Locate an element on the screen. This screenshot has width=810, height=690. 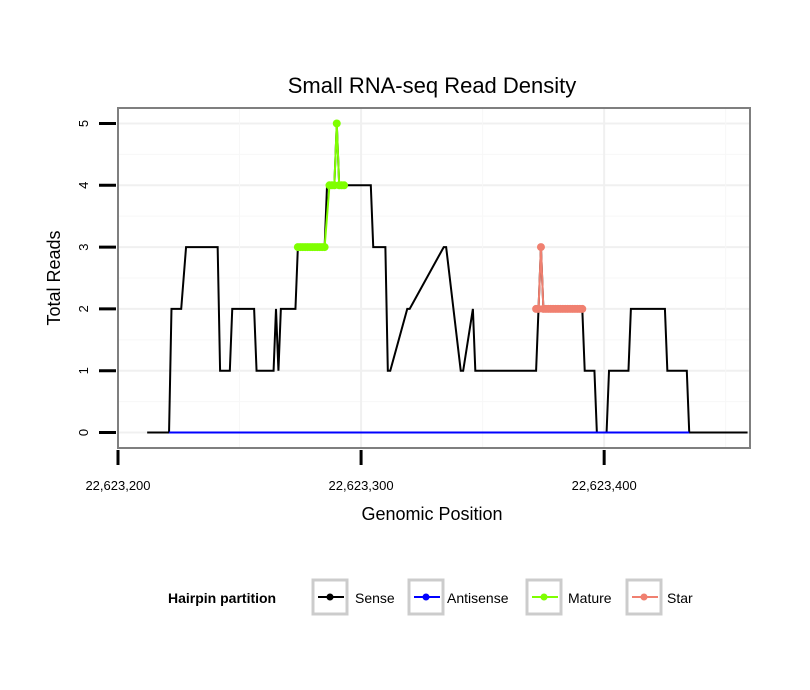
legend-entry-mature: Mature is located at coordinates (568, 597).